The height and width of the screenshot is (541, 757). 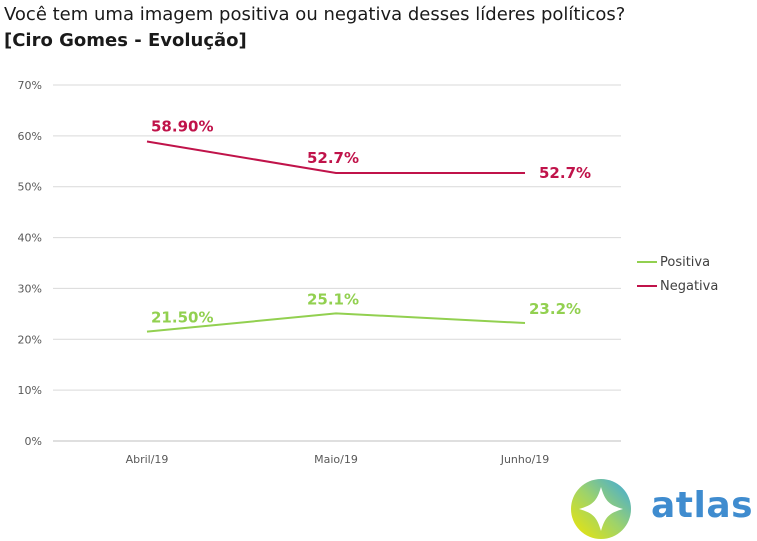 What do you see at coordinates (525, 459) in the screenshot?
I see `x-tick-label: Junho/19` at bounding box center [525, 459].